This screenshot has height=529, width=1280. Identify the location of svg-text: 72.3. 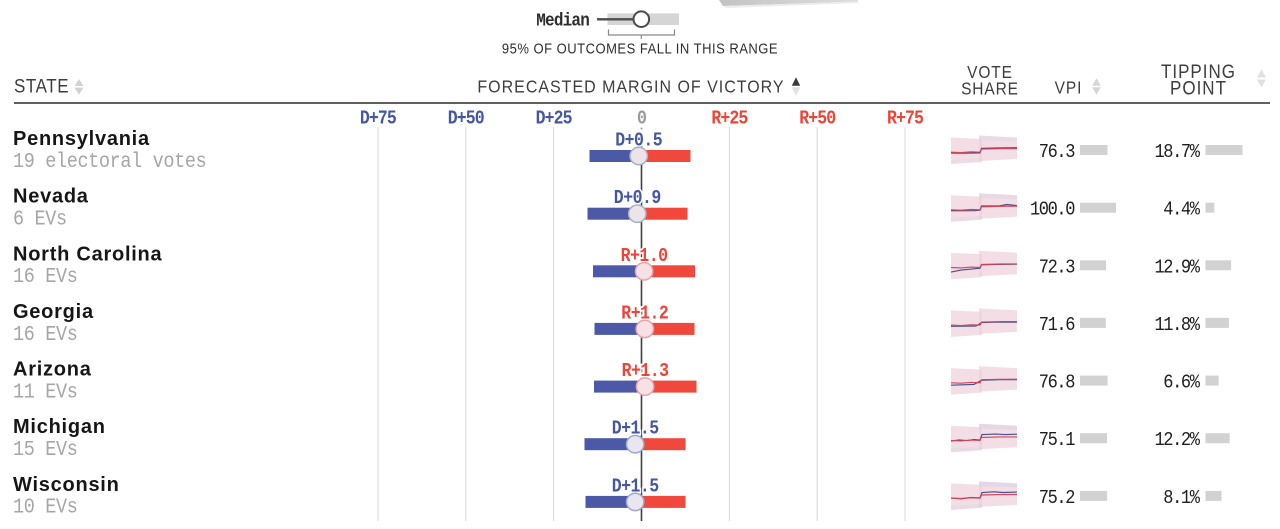
(1057, 267).